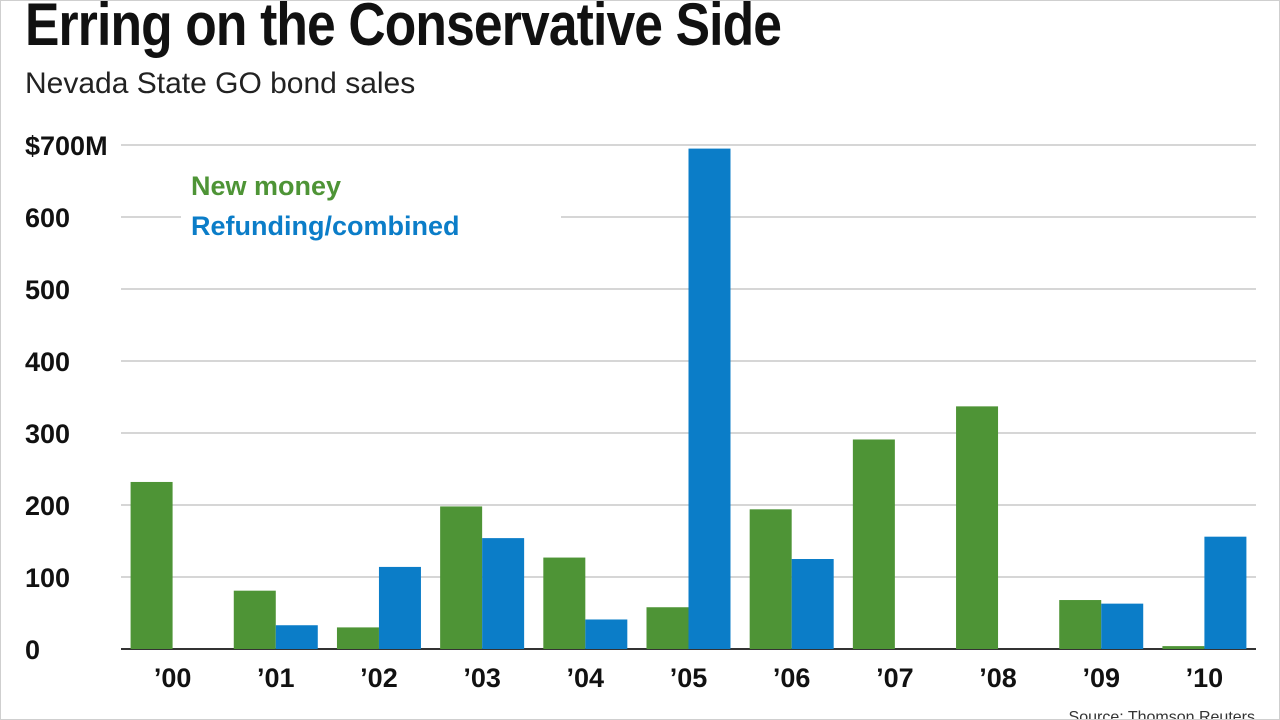  I want to click on y-tick-label: 500, so click(47, 290).